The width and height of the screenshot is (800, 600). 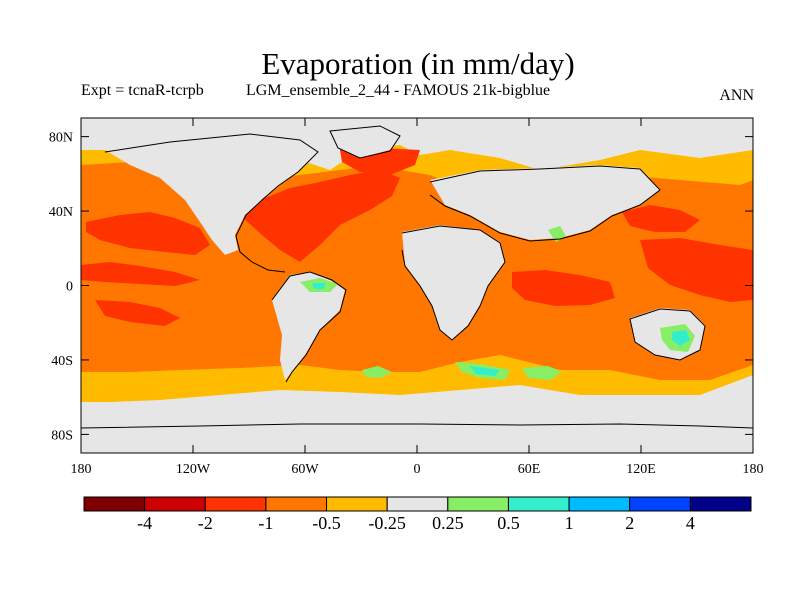 What do you see at coordinates (641, 469) in the screenshot?
I see `lon-tick-label: 120E` at bounding box center [641, 469].